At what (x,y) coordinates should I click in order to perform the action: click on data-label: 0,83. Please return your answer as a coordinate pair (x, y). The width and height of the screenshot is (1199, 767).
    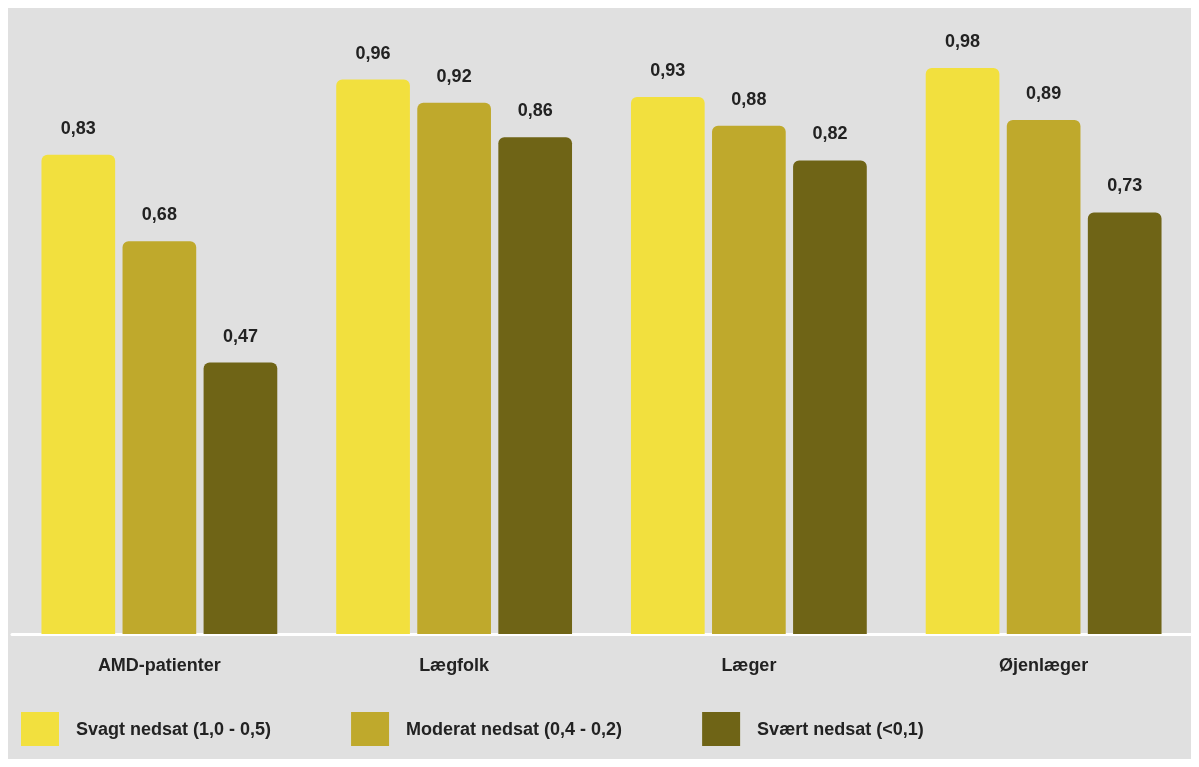
    Looking at the image, I should click on (78, 127).